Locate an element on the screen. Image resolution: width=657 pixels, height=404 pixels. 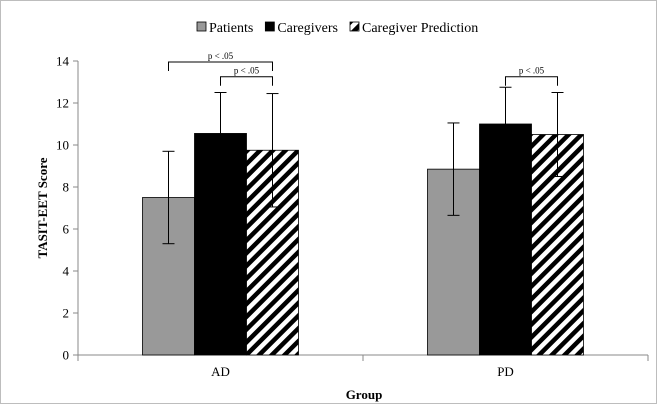
y-tick-label: 10 is located at coordinates (62, 145).